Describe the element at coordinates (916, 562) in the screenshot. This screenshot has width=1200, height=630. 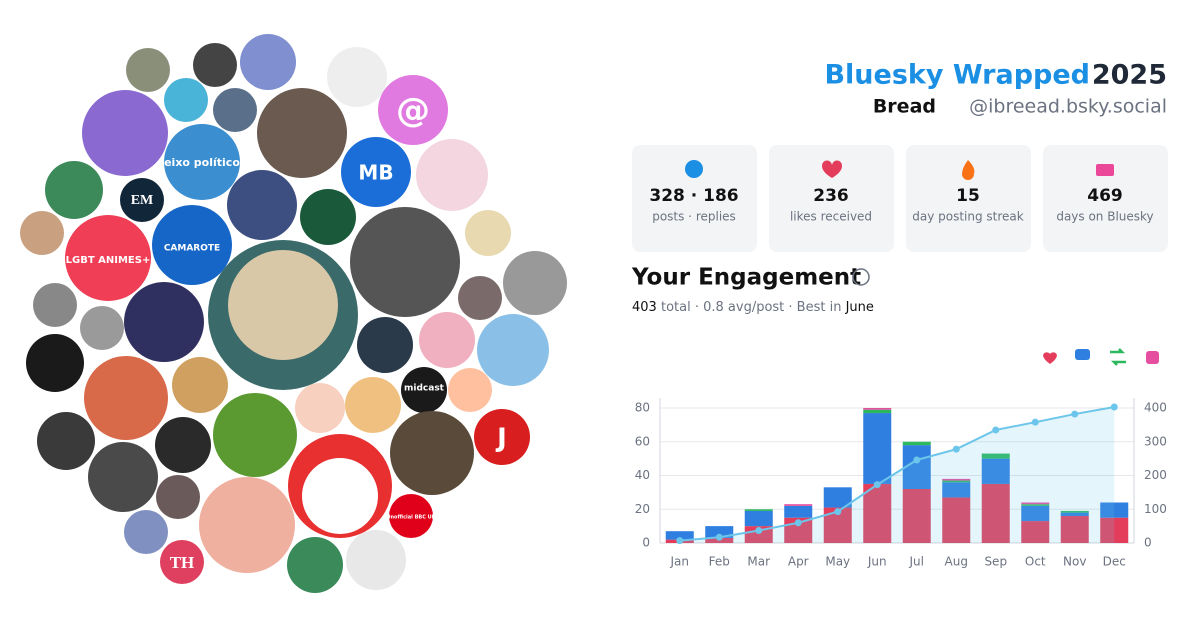
I see `x-tick-label: Jul` at that location.